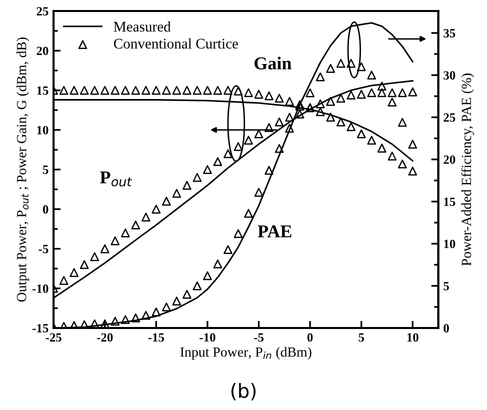  I want to click on x-tick-label: -15, so click(156, 337).